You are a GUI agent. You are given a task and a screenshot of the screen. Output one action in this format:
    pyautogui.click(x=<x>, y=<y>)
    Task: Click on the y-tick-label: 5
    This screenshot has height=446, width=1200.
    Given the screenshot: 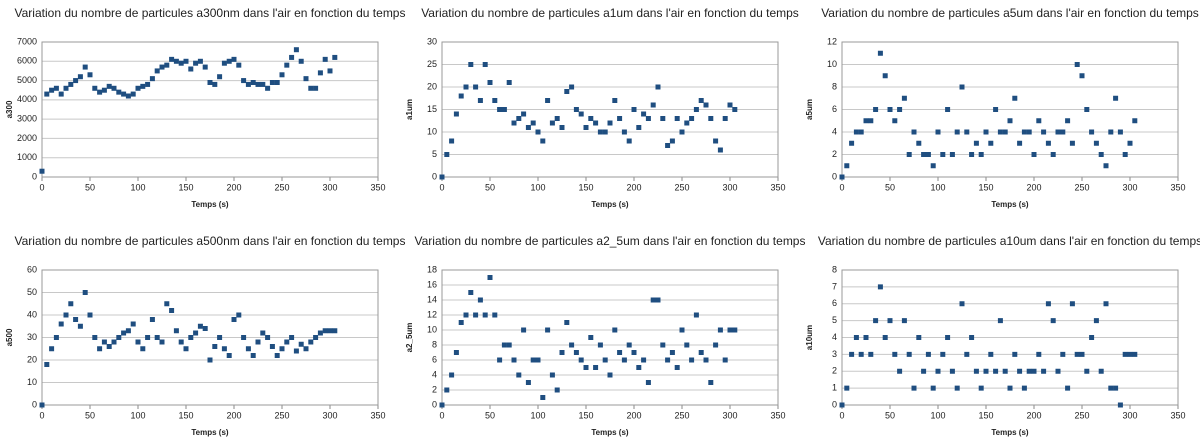 What is the action you would take?
    pyautogui.click(x=834, y=320)
    